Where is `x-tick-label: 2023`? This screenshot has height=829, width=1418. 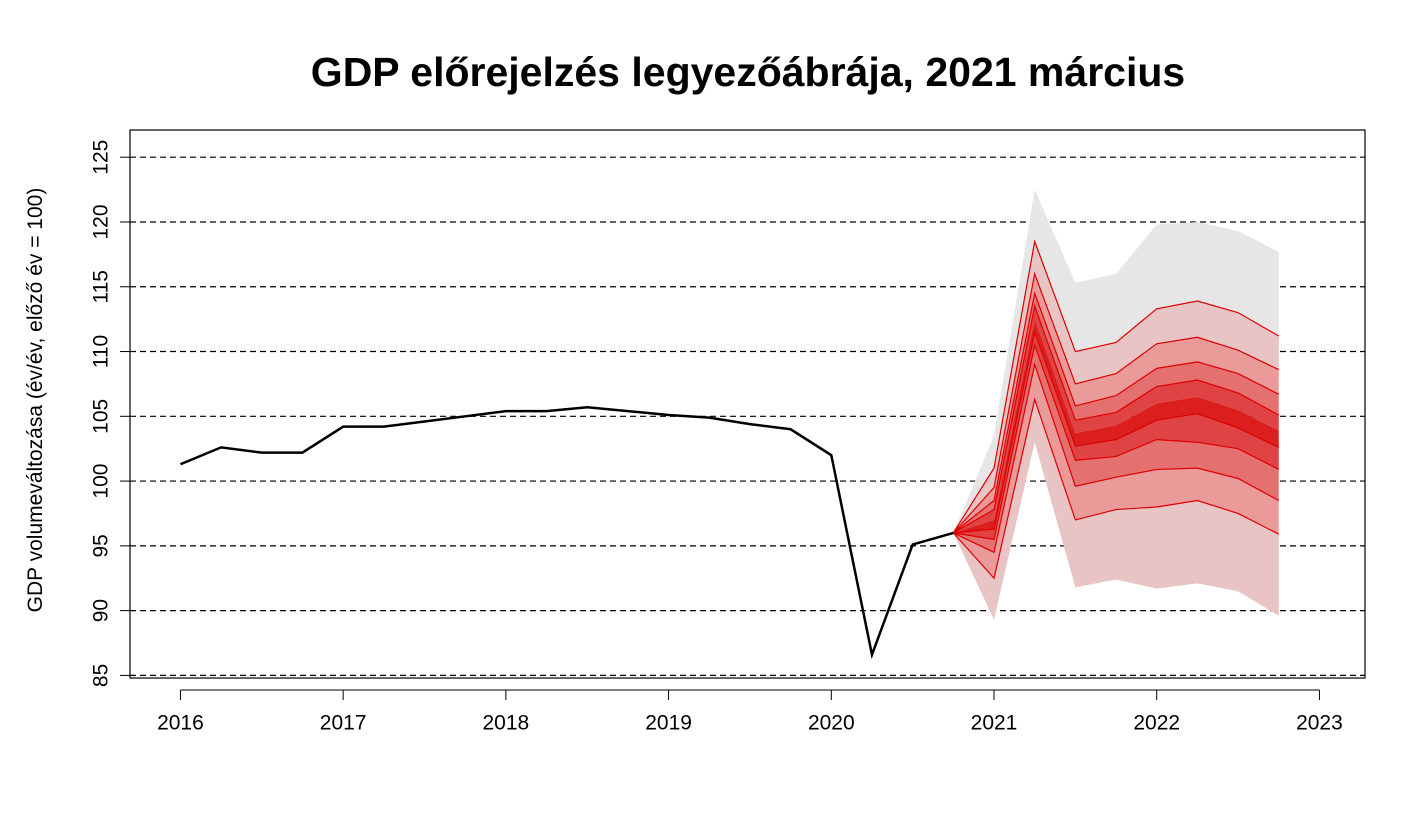 x-tick-label: 2023 is located at coordinates (1319, 723).